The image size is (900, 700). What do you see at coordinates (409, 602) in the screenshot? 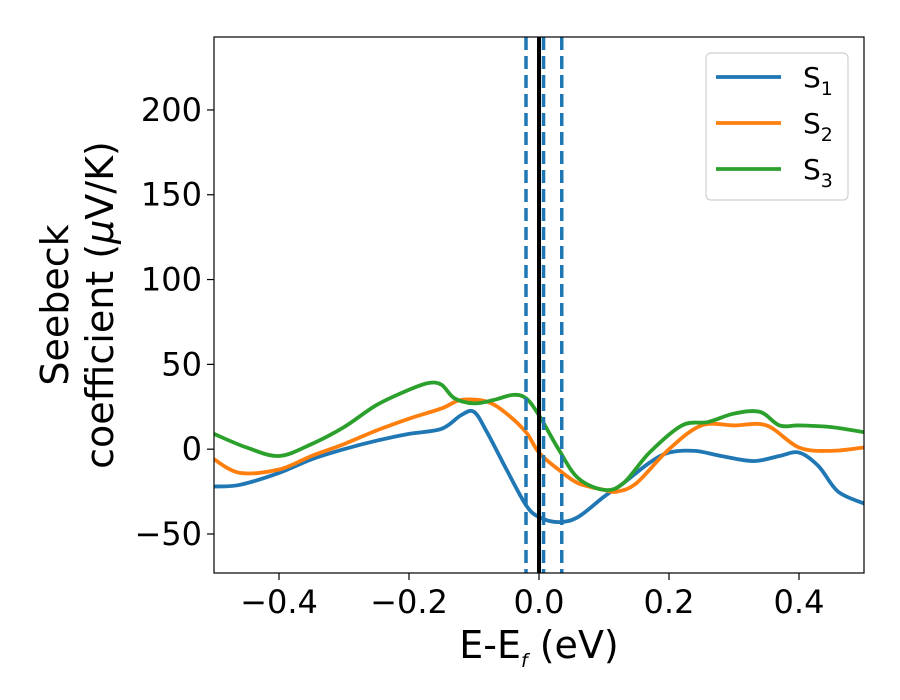
I see `x-tick-label: −0.2` at bounding box center [409, 602].